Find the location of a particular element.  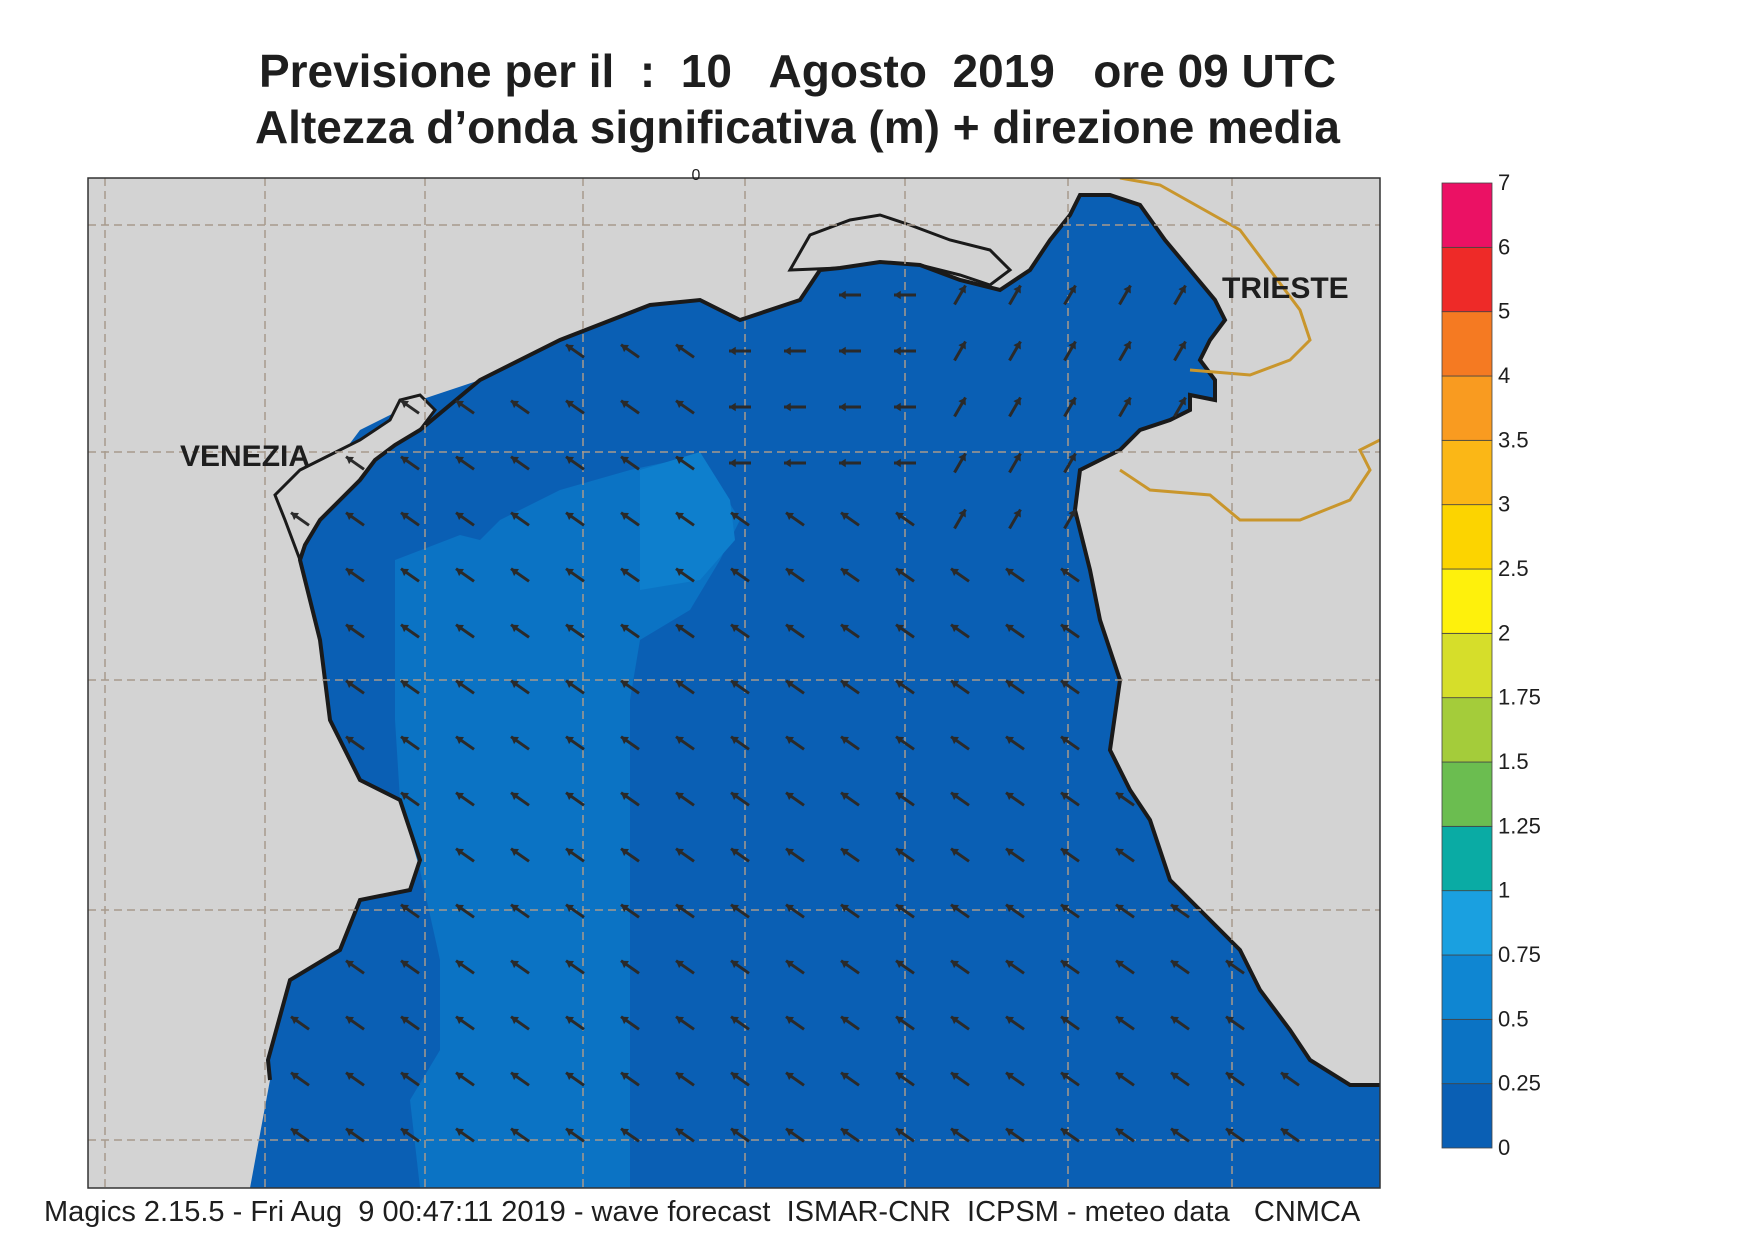

colorbar: 0 0.25 0.5 0.75 1 1.25 1.5 1.75 2 2.5 3 3.5 4 5 6 7 is located at coordinates (1491, 665).